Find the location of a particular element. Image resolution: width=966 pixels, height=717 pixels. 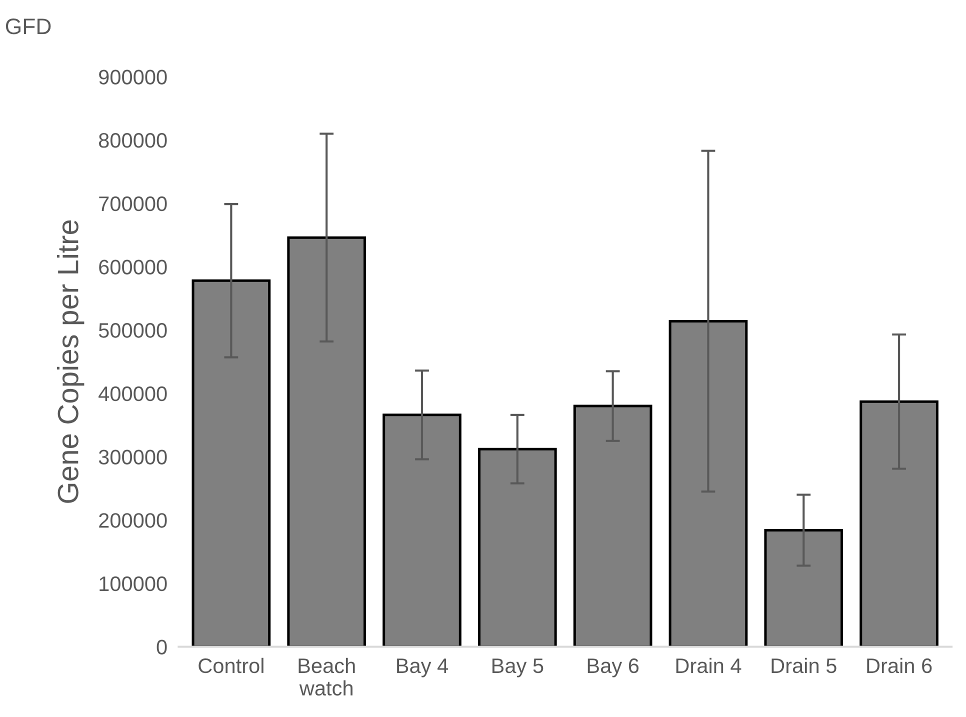

y-tick-label: 600000 is located at coordinates (133, 267).